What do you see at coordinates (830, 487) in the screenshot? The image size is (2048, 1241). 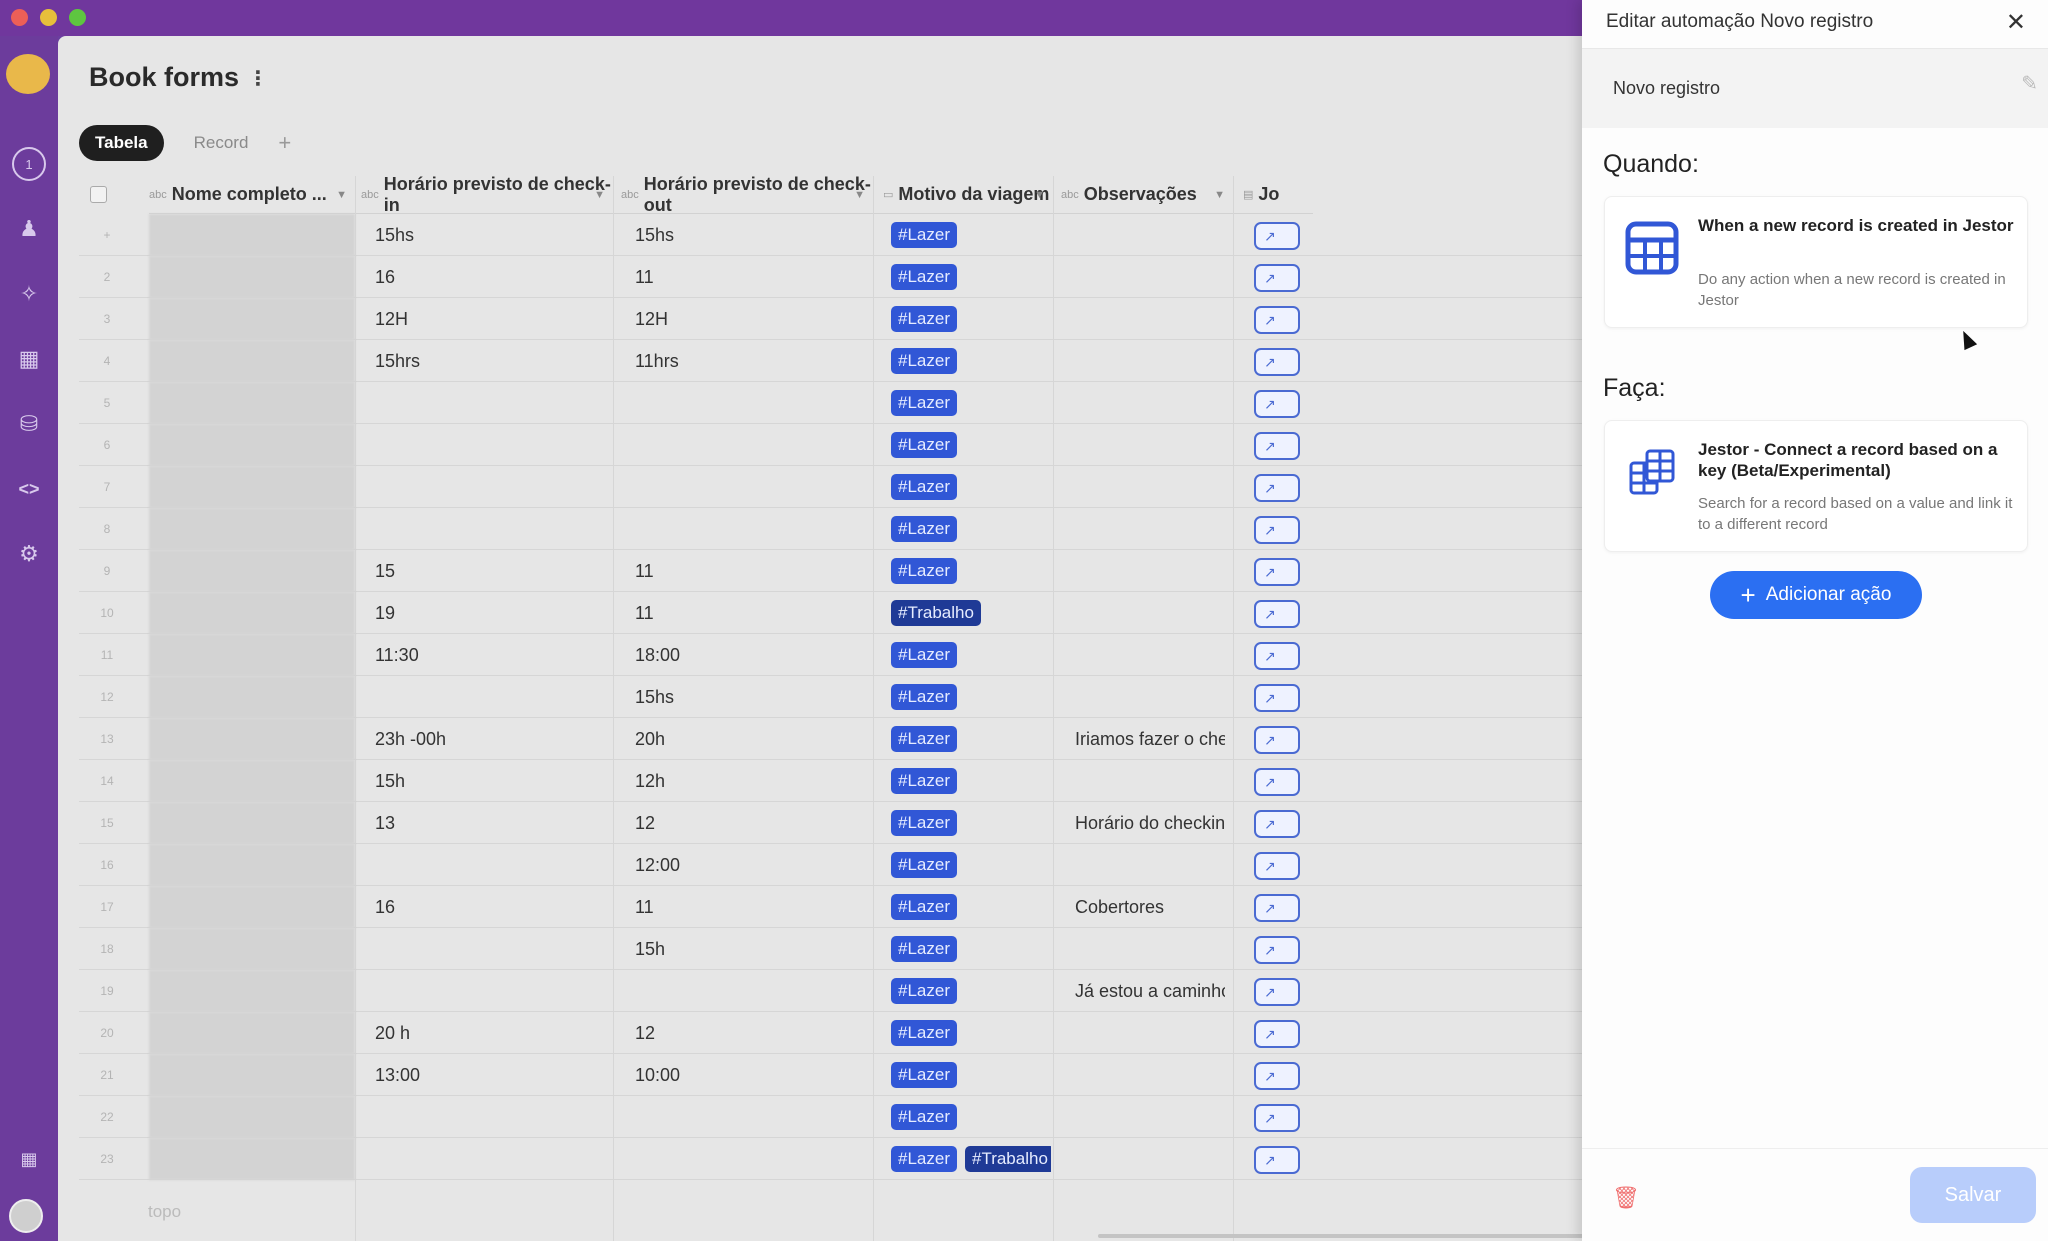 I see `table-row: 7 #Lazer ↗` at bounding box center [830, 487].